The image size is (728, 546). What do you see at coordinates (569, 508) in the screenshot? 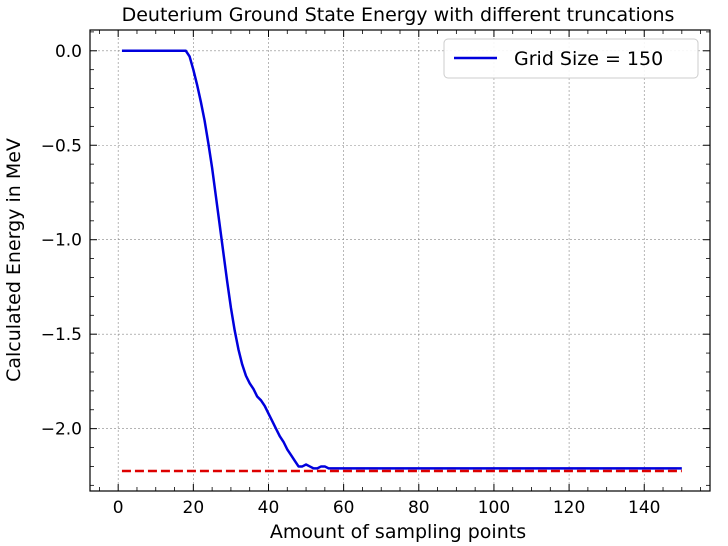
I see `x-tick-label: 120` at bounding box center [569, 508].